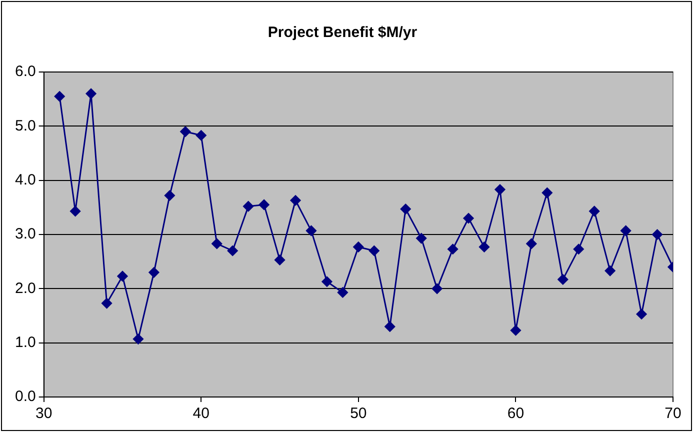 The width and height of the screenshot is (693, 432). Describe the element at coordinates (25, 397) in the screenshot. I see `y-tick-label: 0.0` at that location.